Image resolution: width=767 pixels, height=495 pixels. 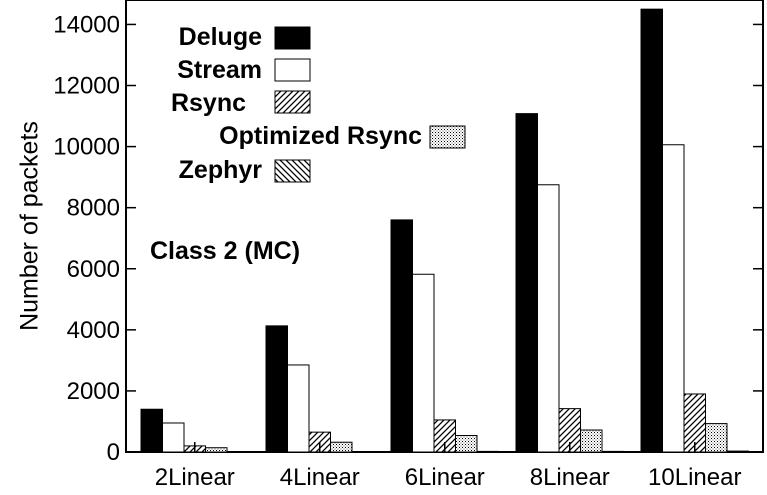 What do you see at coordinates (292, 102) in the screenshot?
I see `legend-swatch-rsync` at bounding box center [292, 102].